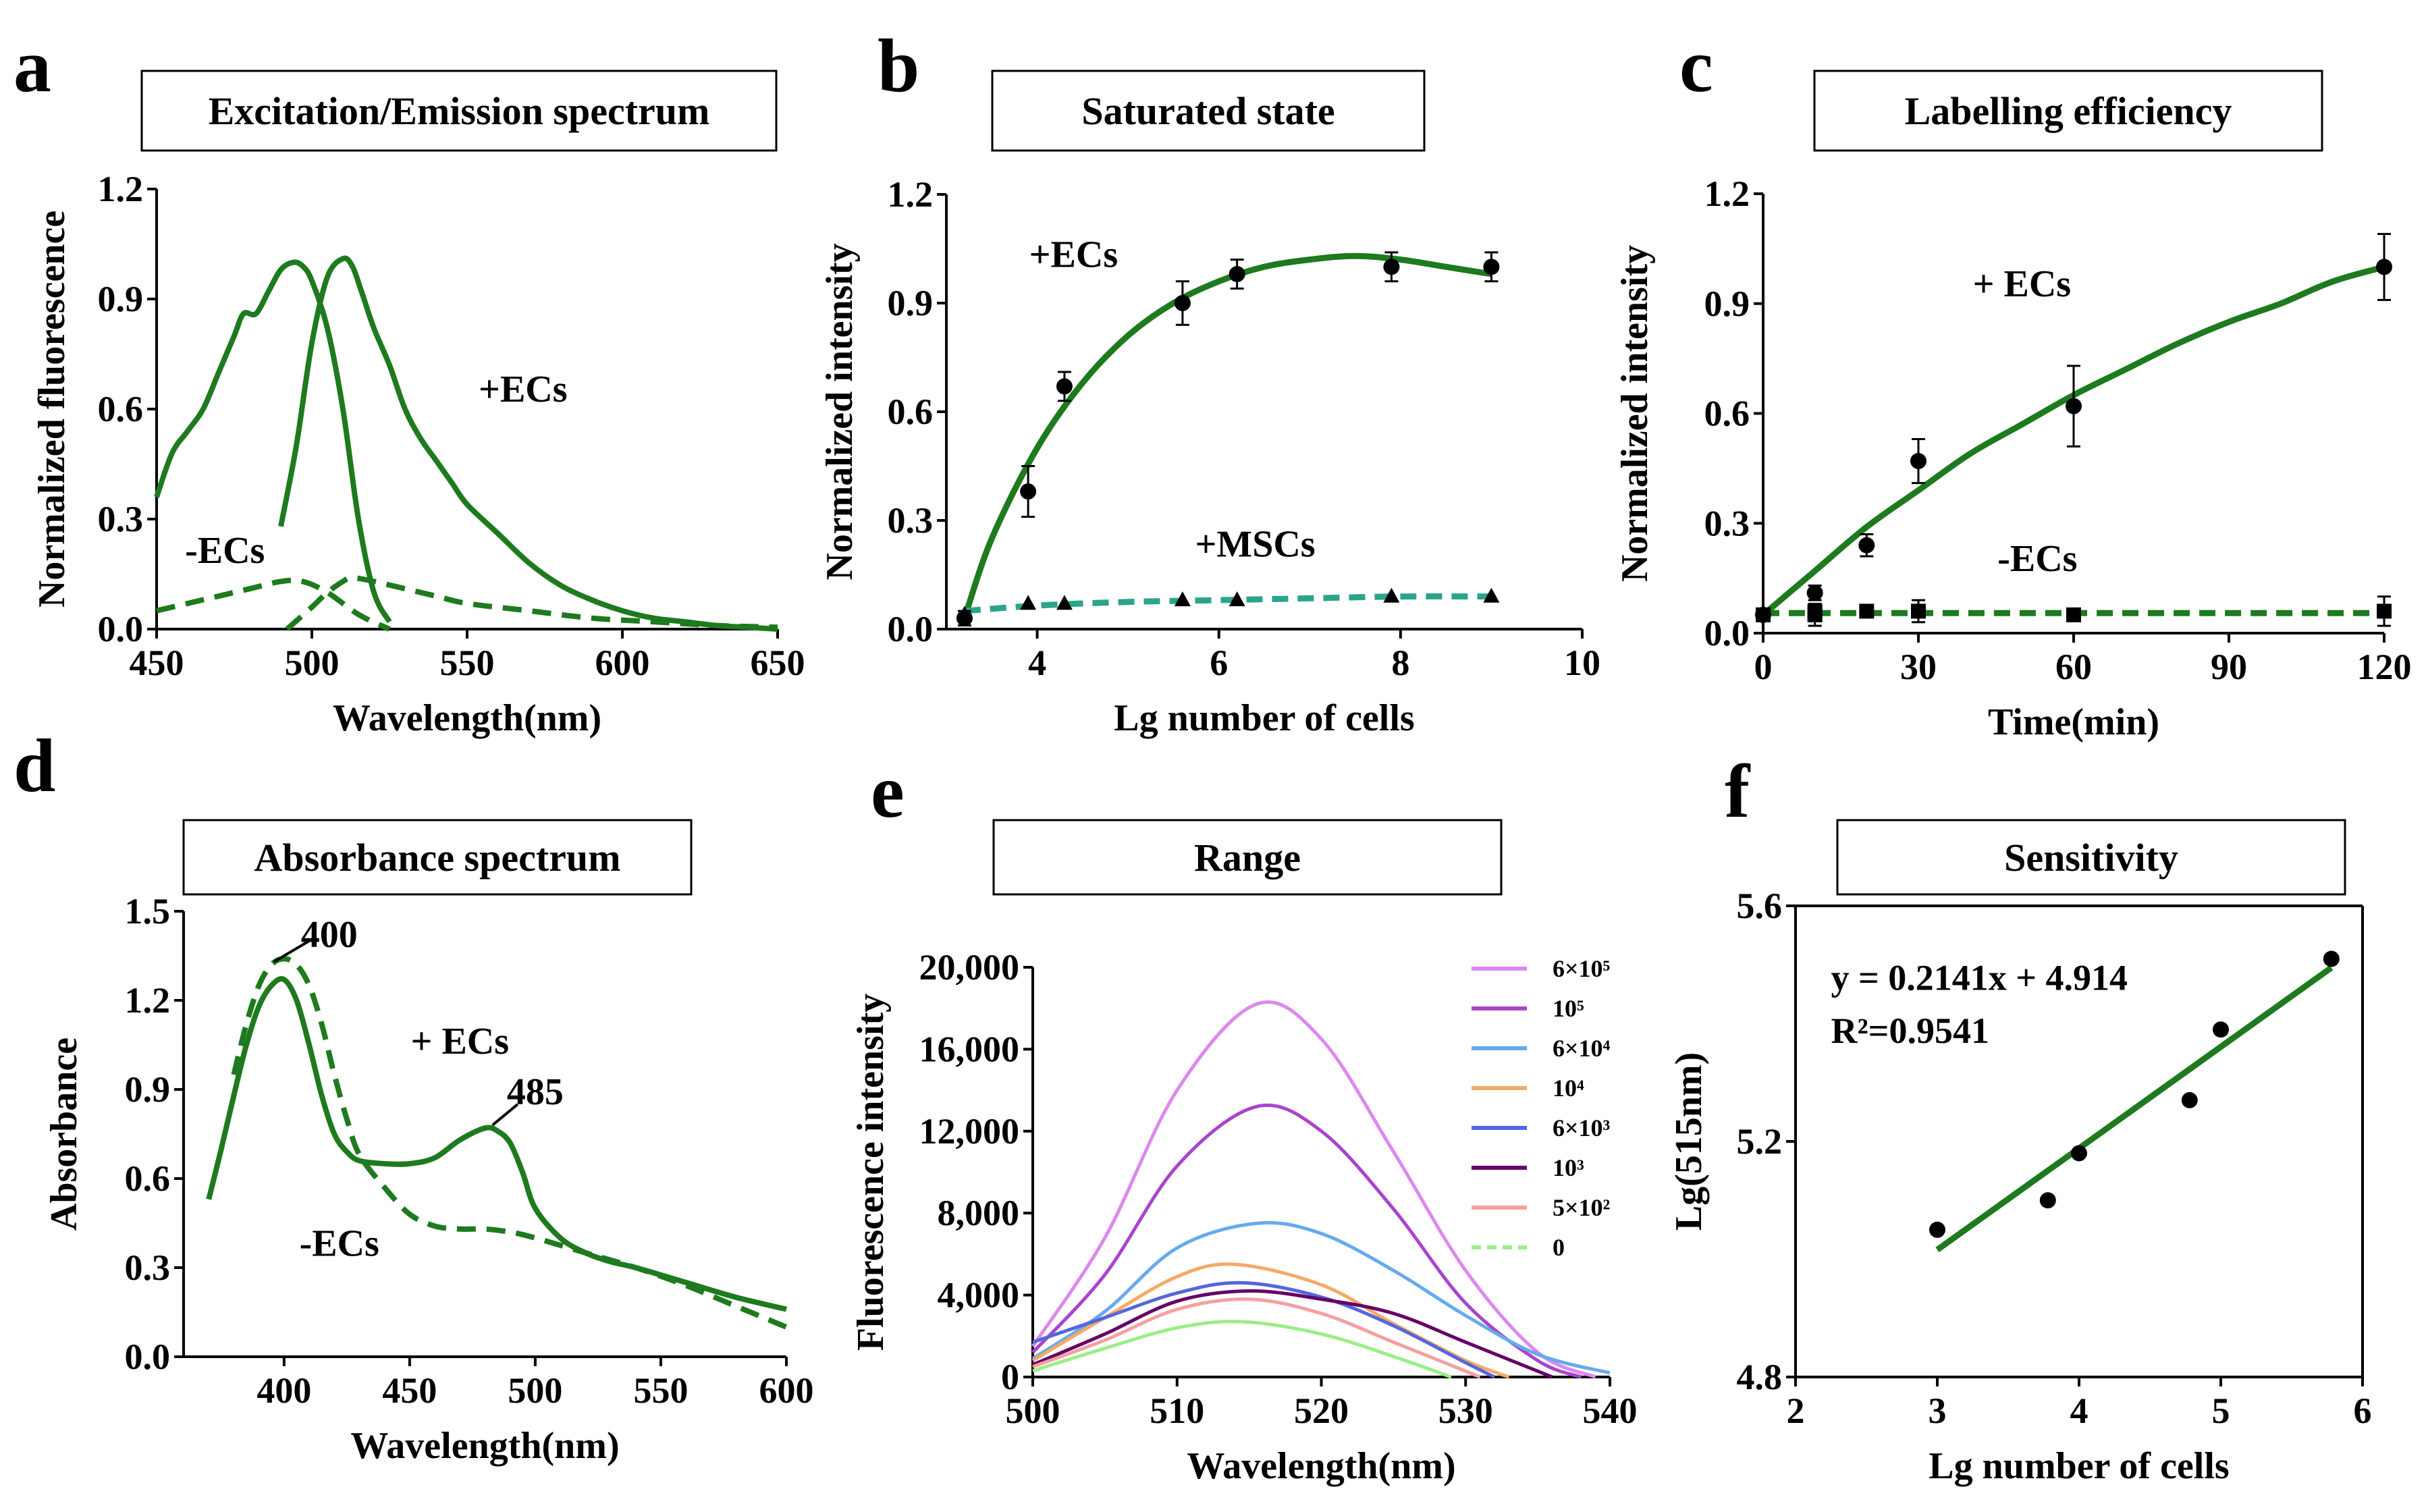  Describe the element at coordinates (1569, 1088) in the screenshot. I see `legend-label: 10⁴` at that location.